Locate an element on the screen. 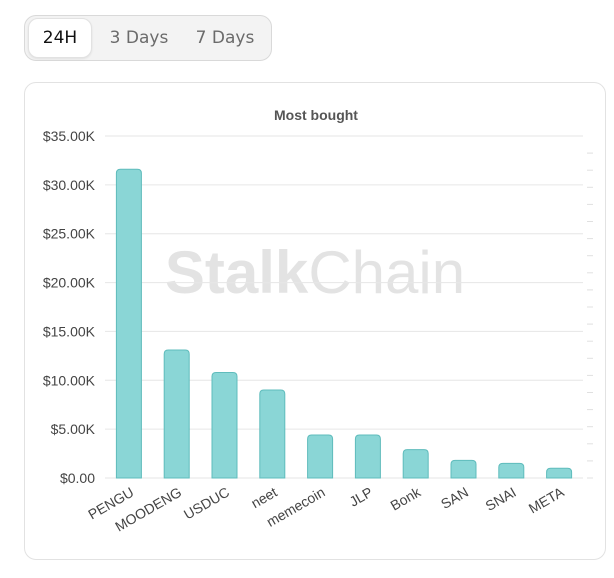  y-tick-label: $30.00K is located at coordinates (69, 185).